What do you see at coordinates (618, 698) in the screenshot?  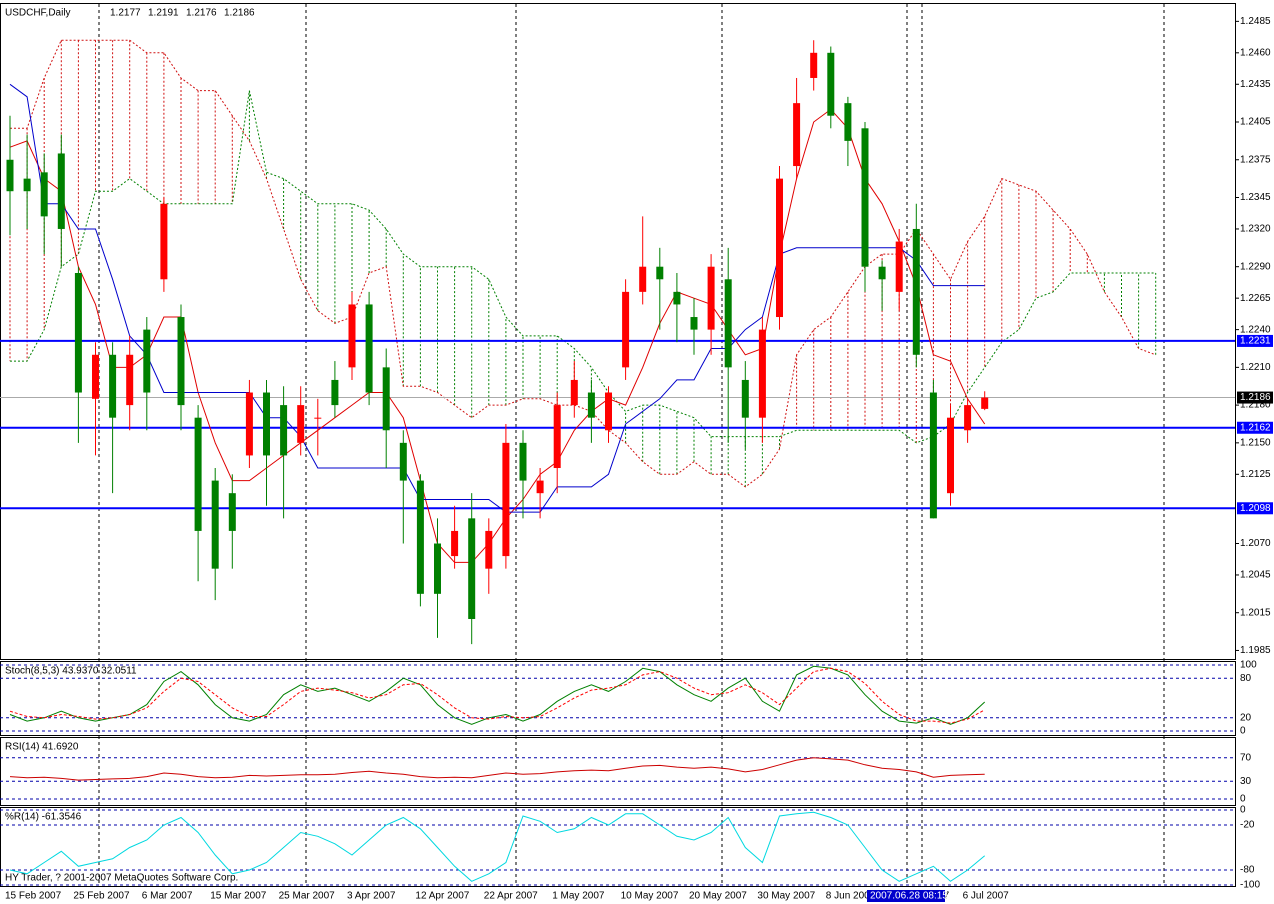 I see `stoch-panel` at bounding box center [618, 698].